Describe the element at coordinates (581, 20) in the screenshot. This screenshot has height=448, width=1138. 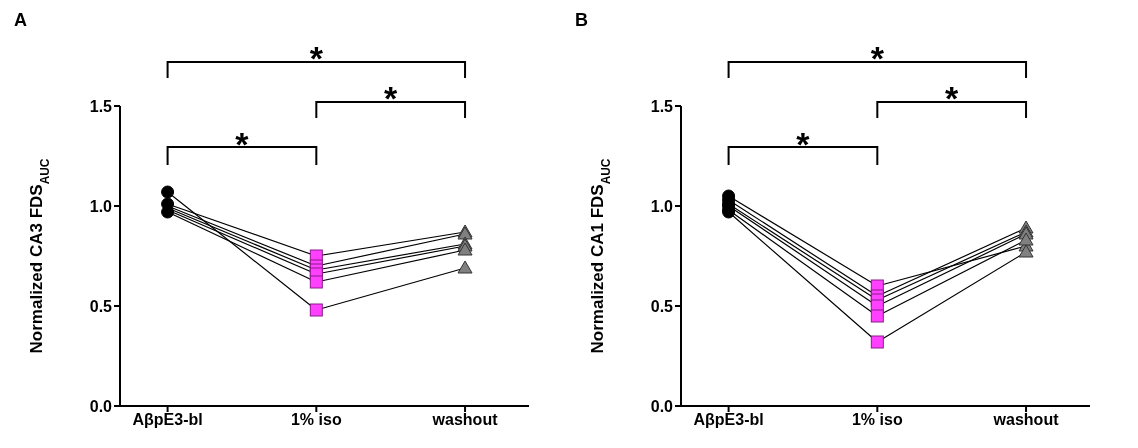
I see `chart-title: B` at that location.